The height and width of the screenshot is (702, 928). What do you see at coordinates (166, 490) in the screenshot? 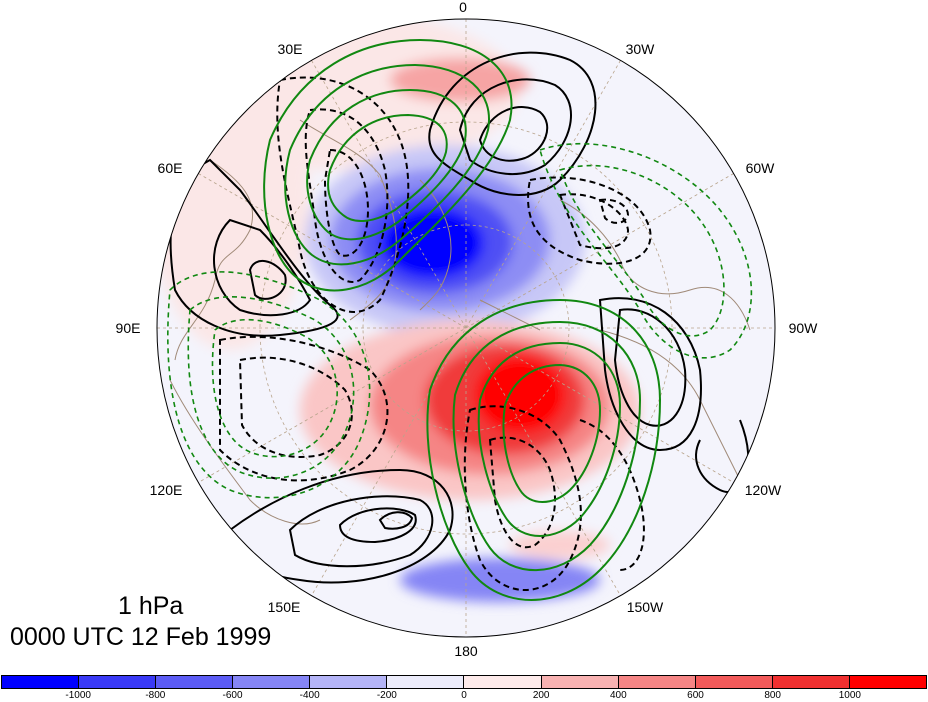
I see `lon-label-120e: 120E` at bounding box center [166, 490].